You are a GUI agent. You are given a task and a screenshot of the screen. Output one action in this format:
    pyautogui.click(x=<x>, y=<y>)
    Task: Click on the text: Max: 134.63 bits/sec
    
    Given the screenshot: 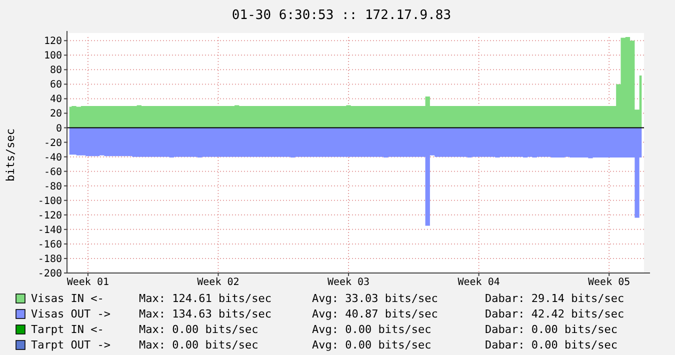 What is the action you would take?
    pyautogui.click(x=205, y=314)
    